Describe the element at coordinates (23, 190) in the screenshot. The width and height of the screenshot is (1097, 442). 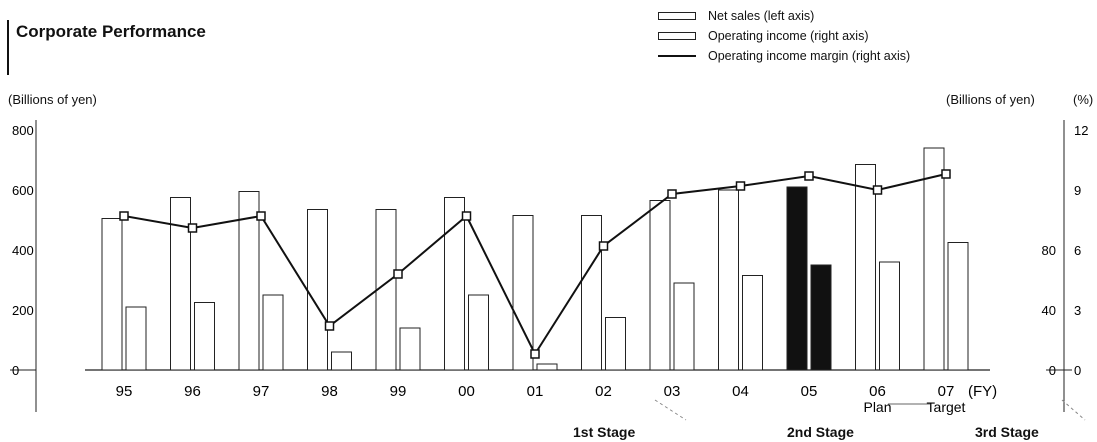
I see `left-axis-tick-label: 600` at that location.